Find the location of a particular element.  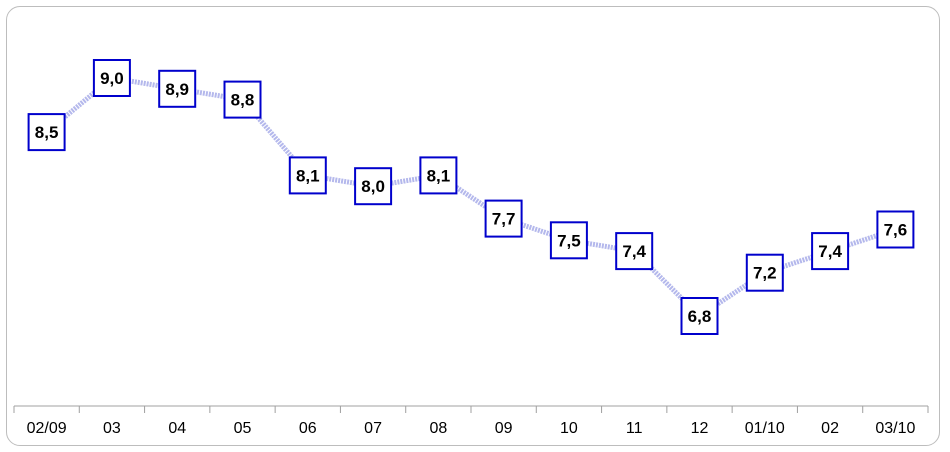

data-point: 7,5 is located at coordinates (568, 240).